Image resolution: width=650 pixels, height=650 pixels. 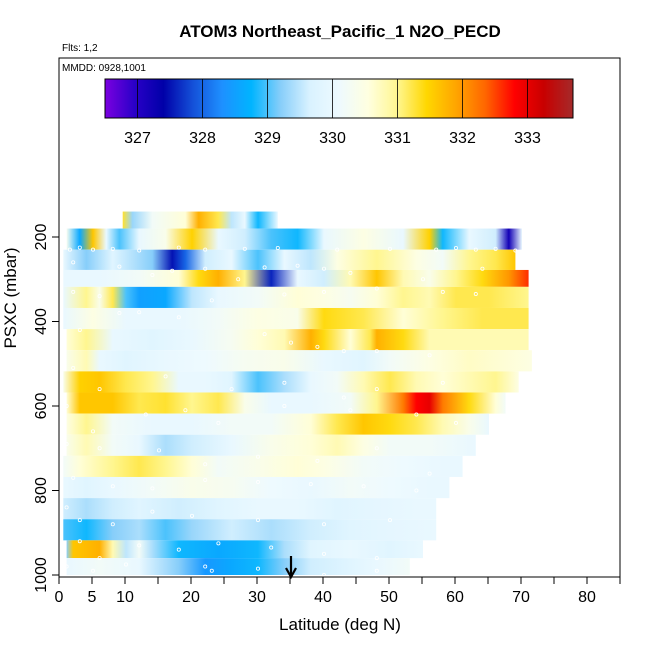 What do you see at coordinates (389, 597) in the screenshot?
I see `x-tick-label-50: 50` at bounding box center [389, 597].